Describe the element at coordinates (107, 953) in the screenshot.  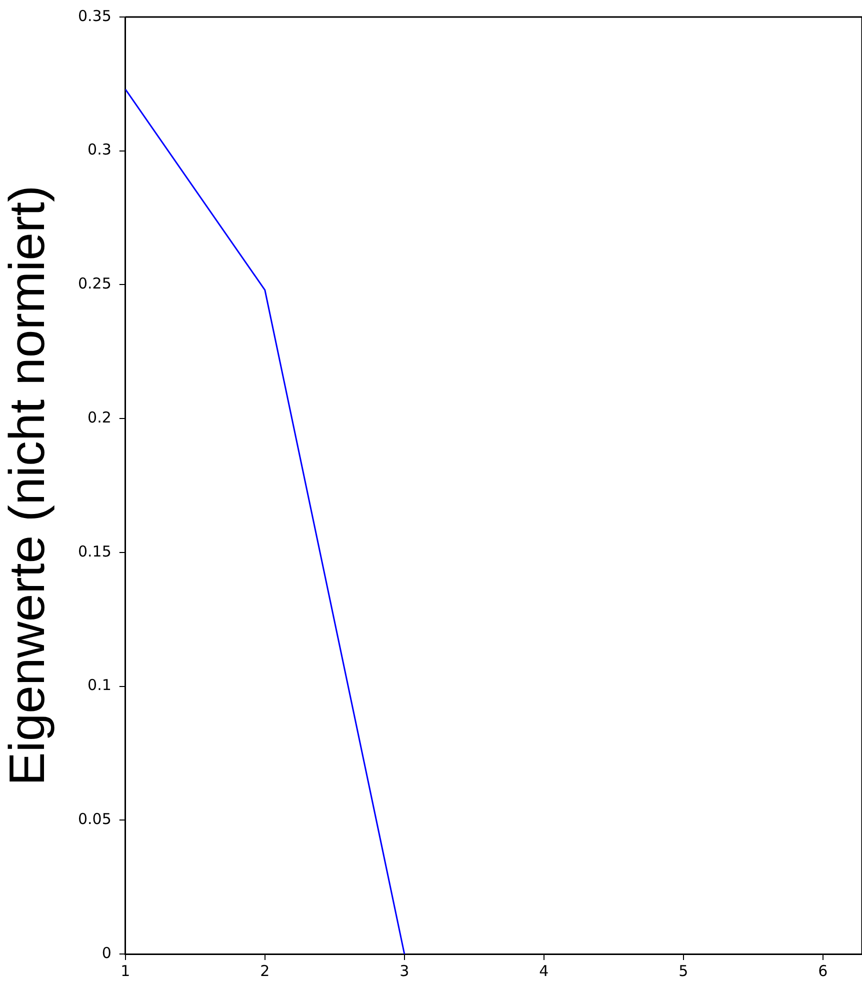
I see `y-tick-label: 0` at that location.